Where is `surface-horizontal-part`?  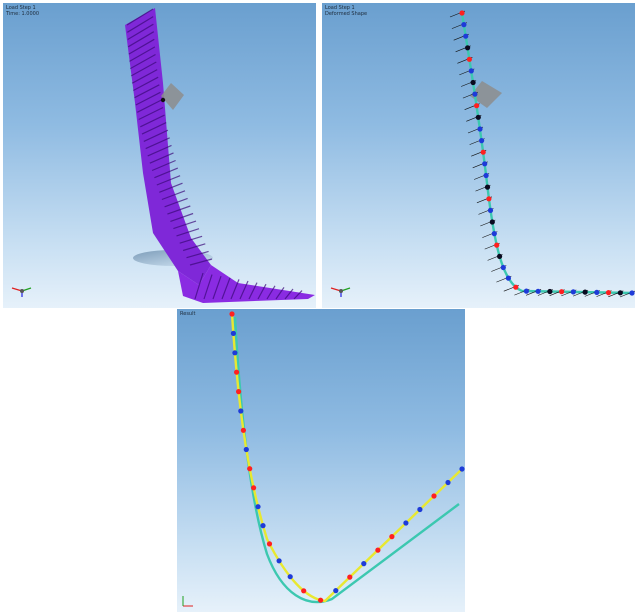
surface-horizontal-part is located at coordinates (246, 284).